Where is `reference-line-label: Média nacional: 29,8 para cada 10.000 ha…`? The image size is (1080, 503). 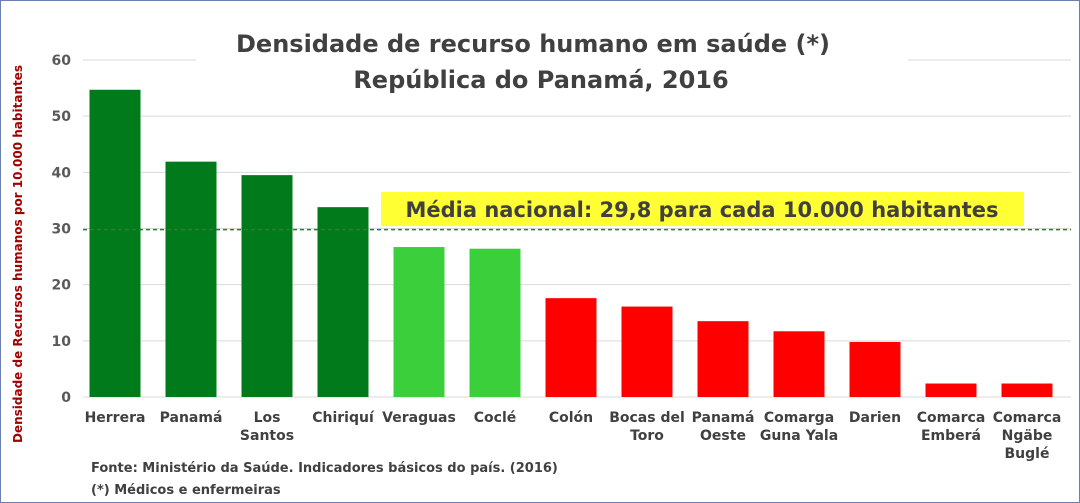
reference-line-label: Média nacional: 29,8 para cada 10.000 ha… is located at coordinates (701, 210).